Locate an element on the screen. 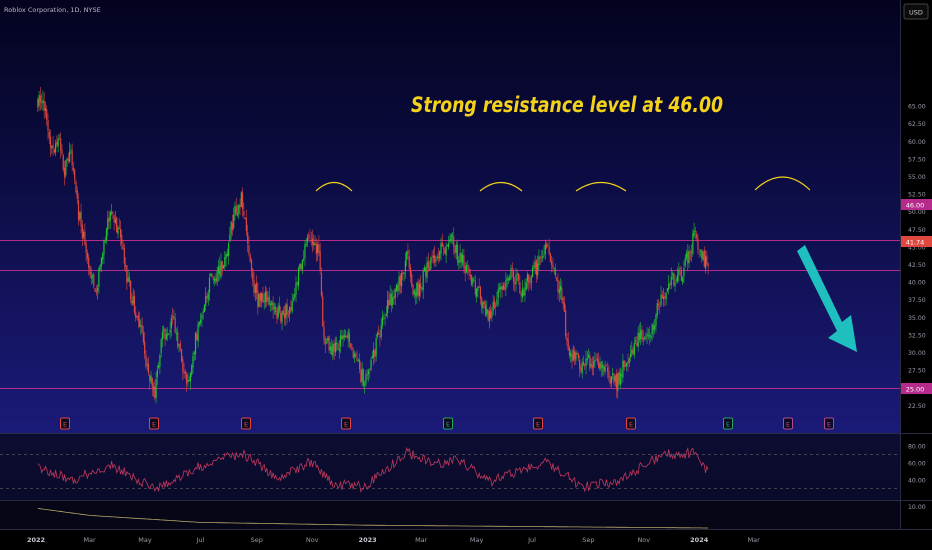 This screenshot has height=550, width=932. badge-resistance-text: 46.00 is located at coordinates (915, 205).